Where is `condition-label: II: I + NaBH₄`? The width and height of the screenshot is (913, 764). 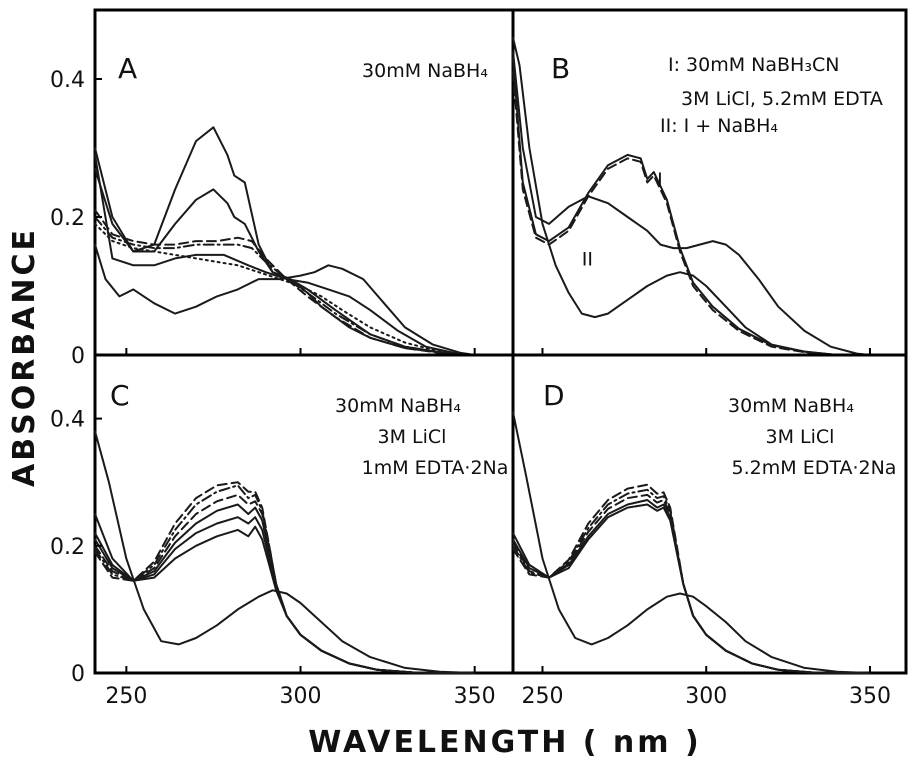 condition-label: II: I + NaBH₄ is located at coordinates (719, 126).